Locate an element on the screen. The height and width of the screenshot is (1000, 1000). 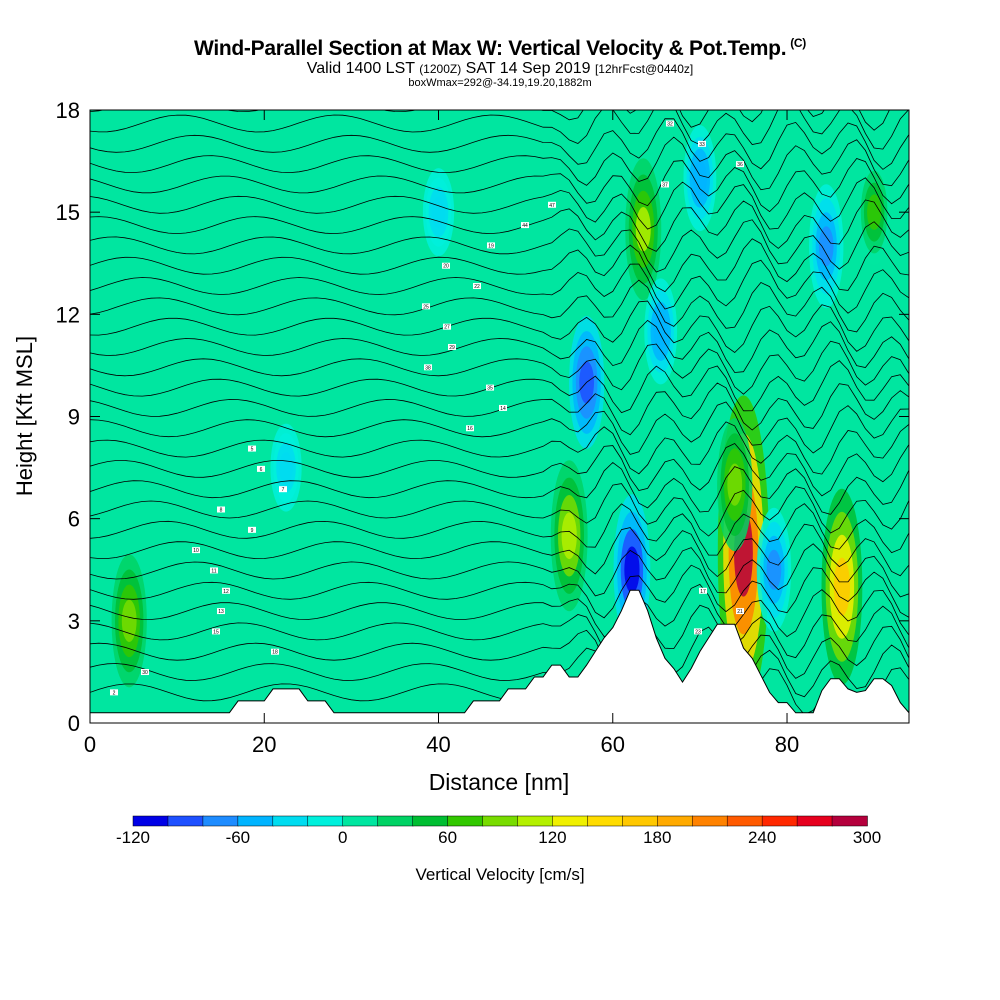
y-axis-label: Height [Kft MSL] is located at coordinates (24, 416).